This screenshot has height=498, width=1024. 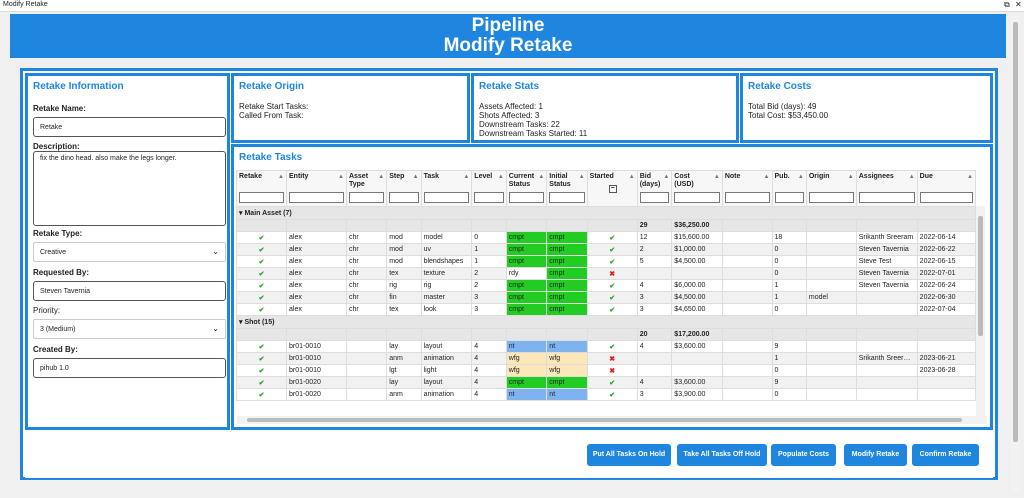 I want to click on column-header-started: Started ▲ −, so click(x=612, y=188).